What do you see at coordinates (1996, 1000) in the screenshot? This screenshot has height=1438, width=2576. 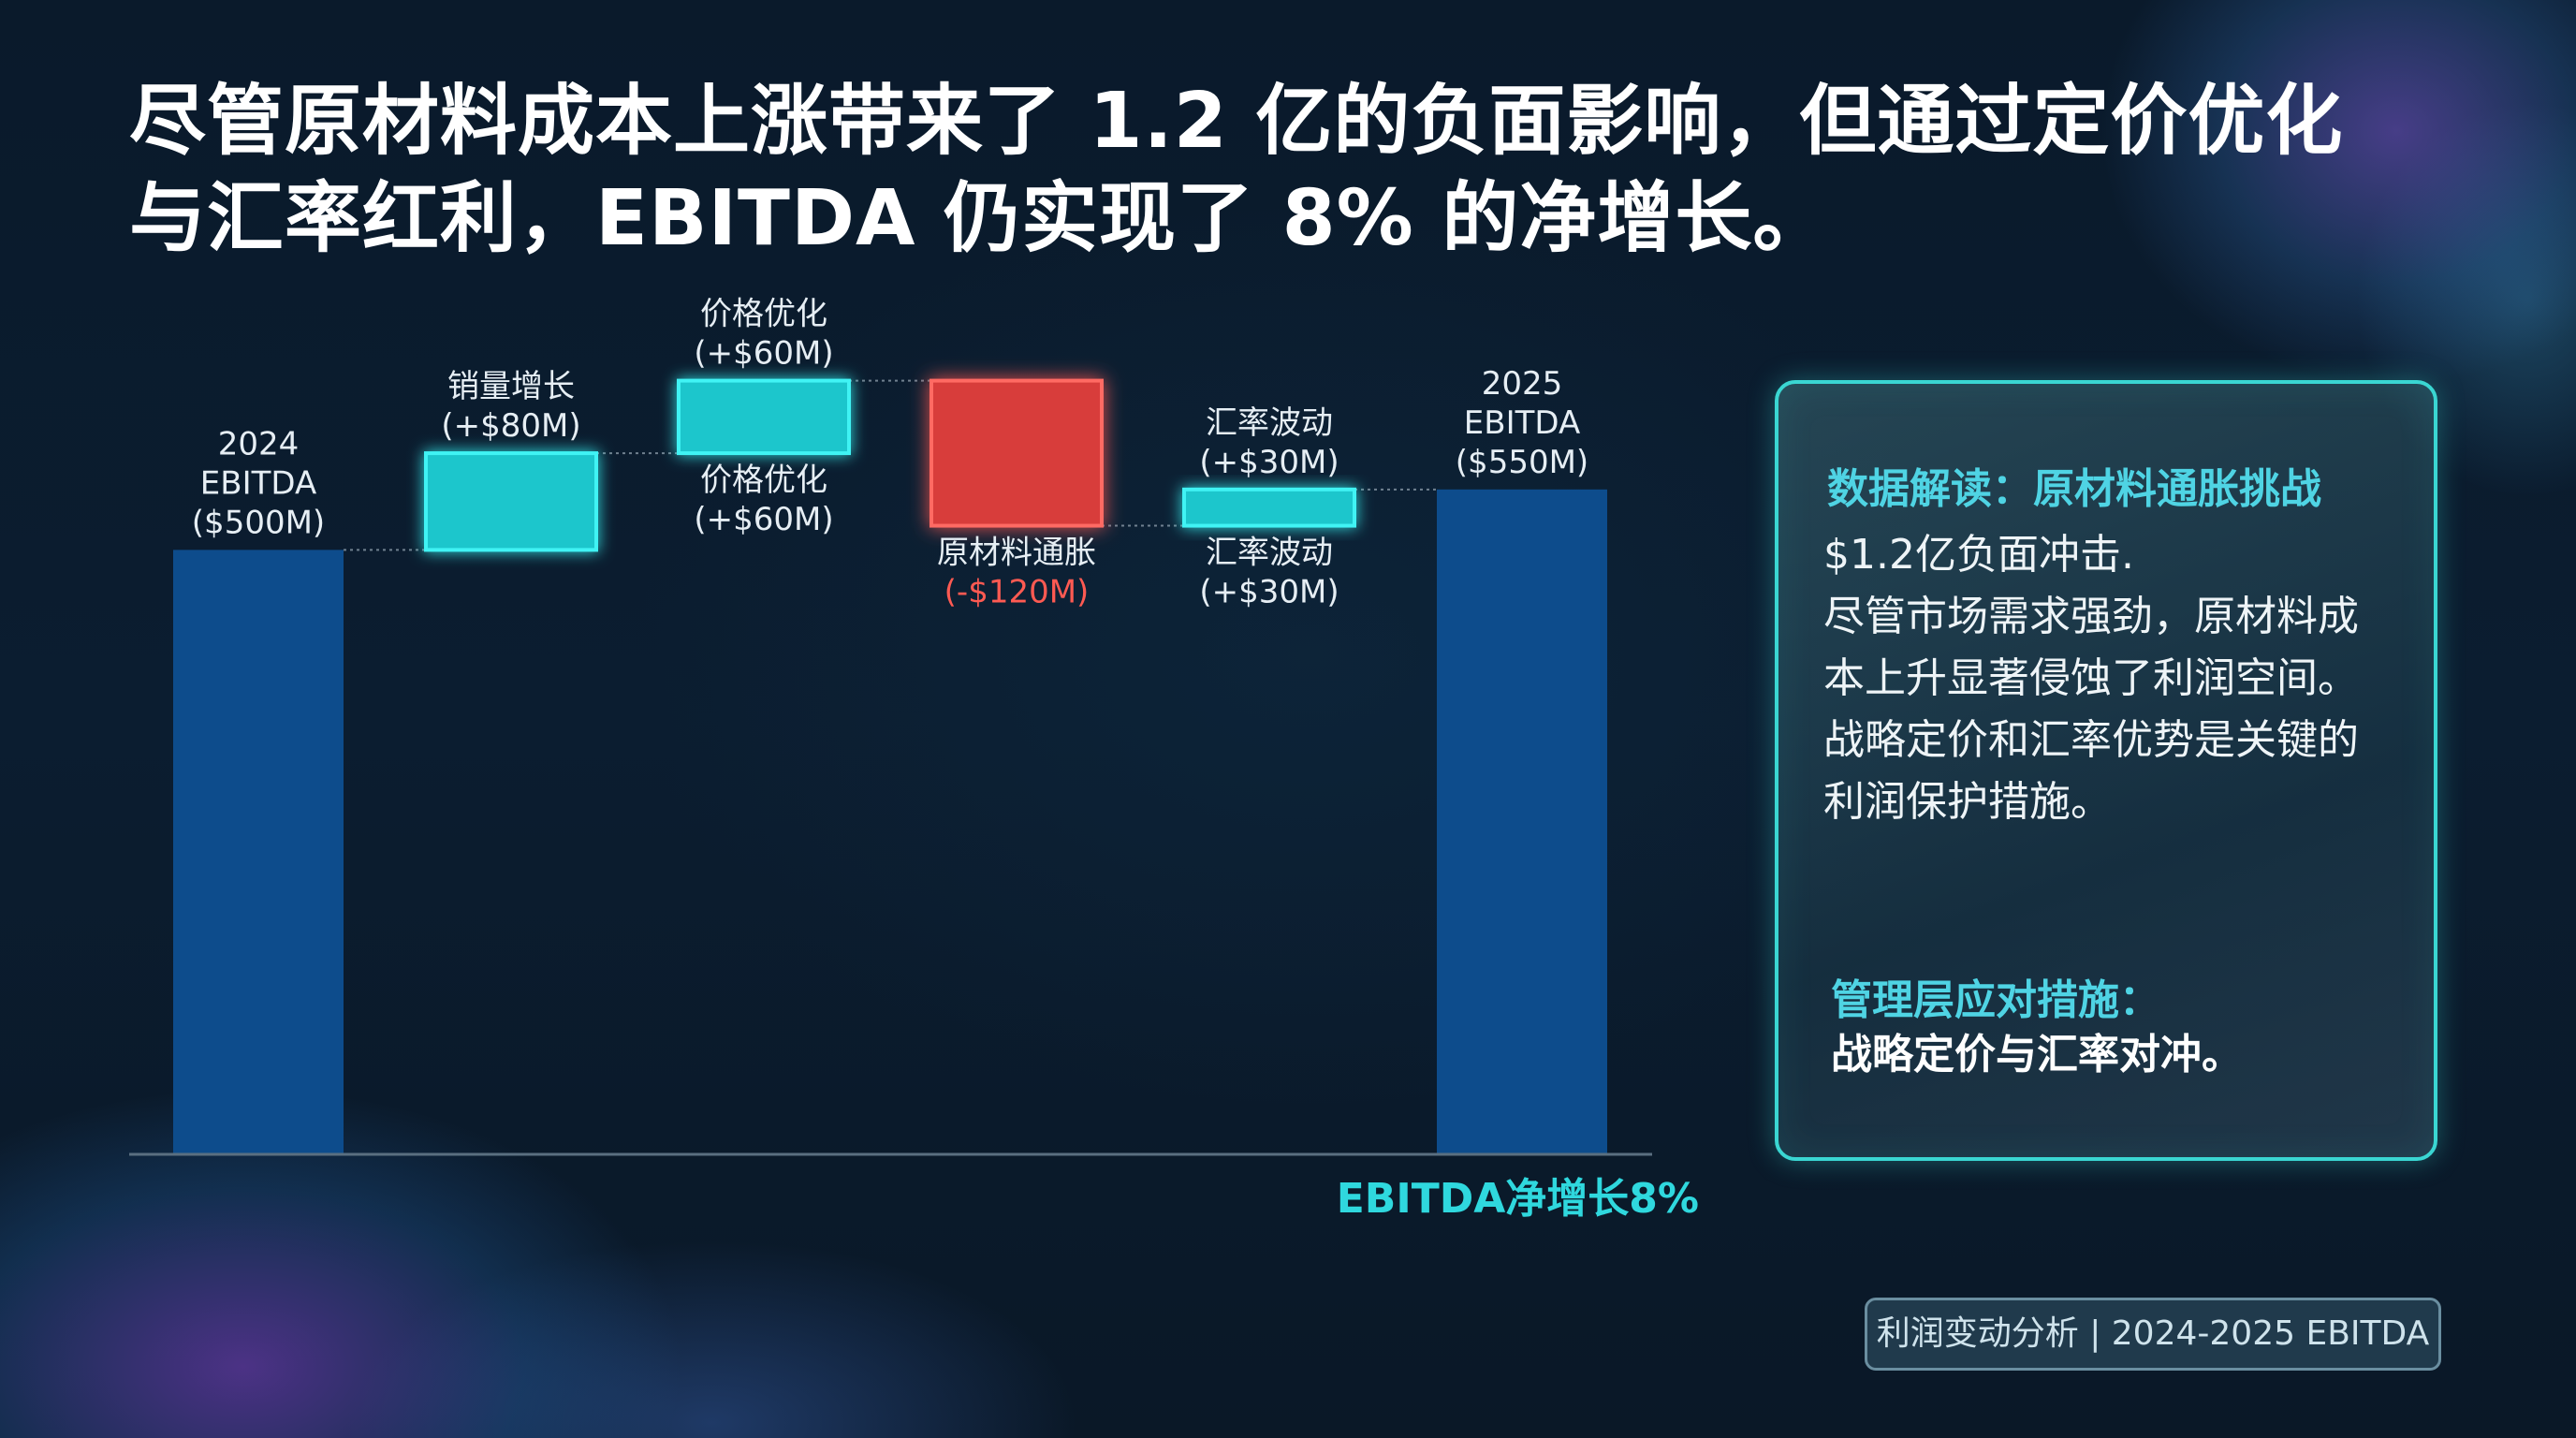 I see `management-response-label: 管理层应对措施：` at bounding box center [1996, 1000].